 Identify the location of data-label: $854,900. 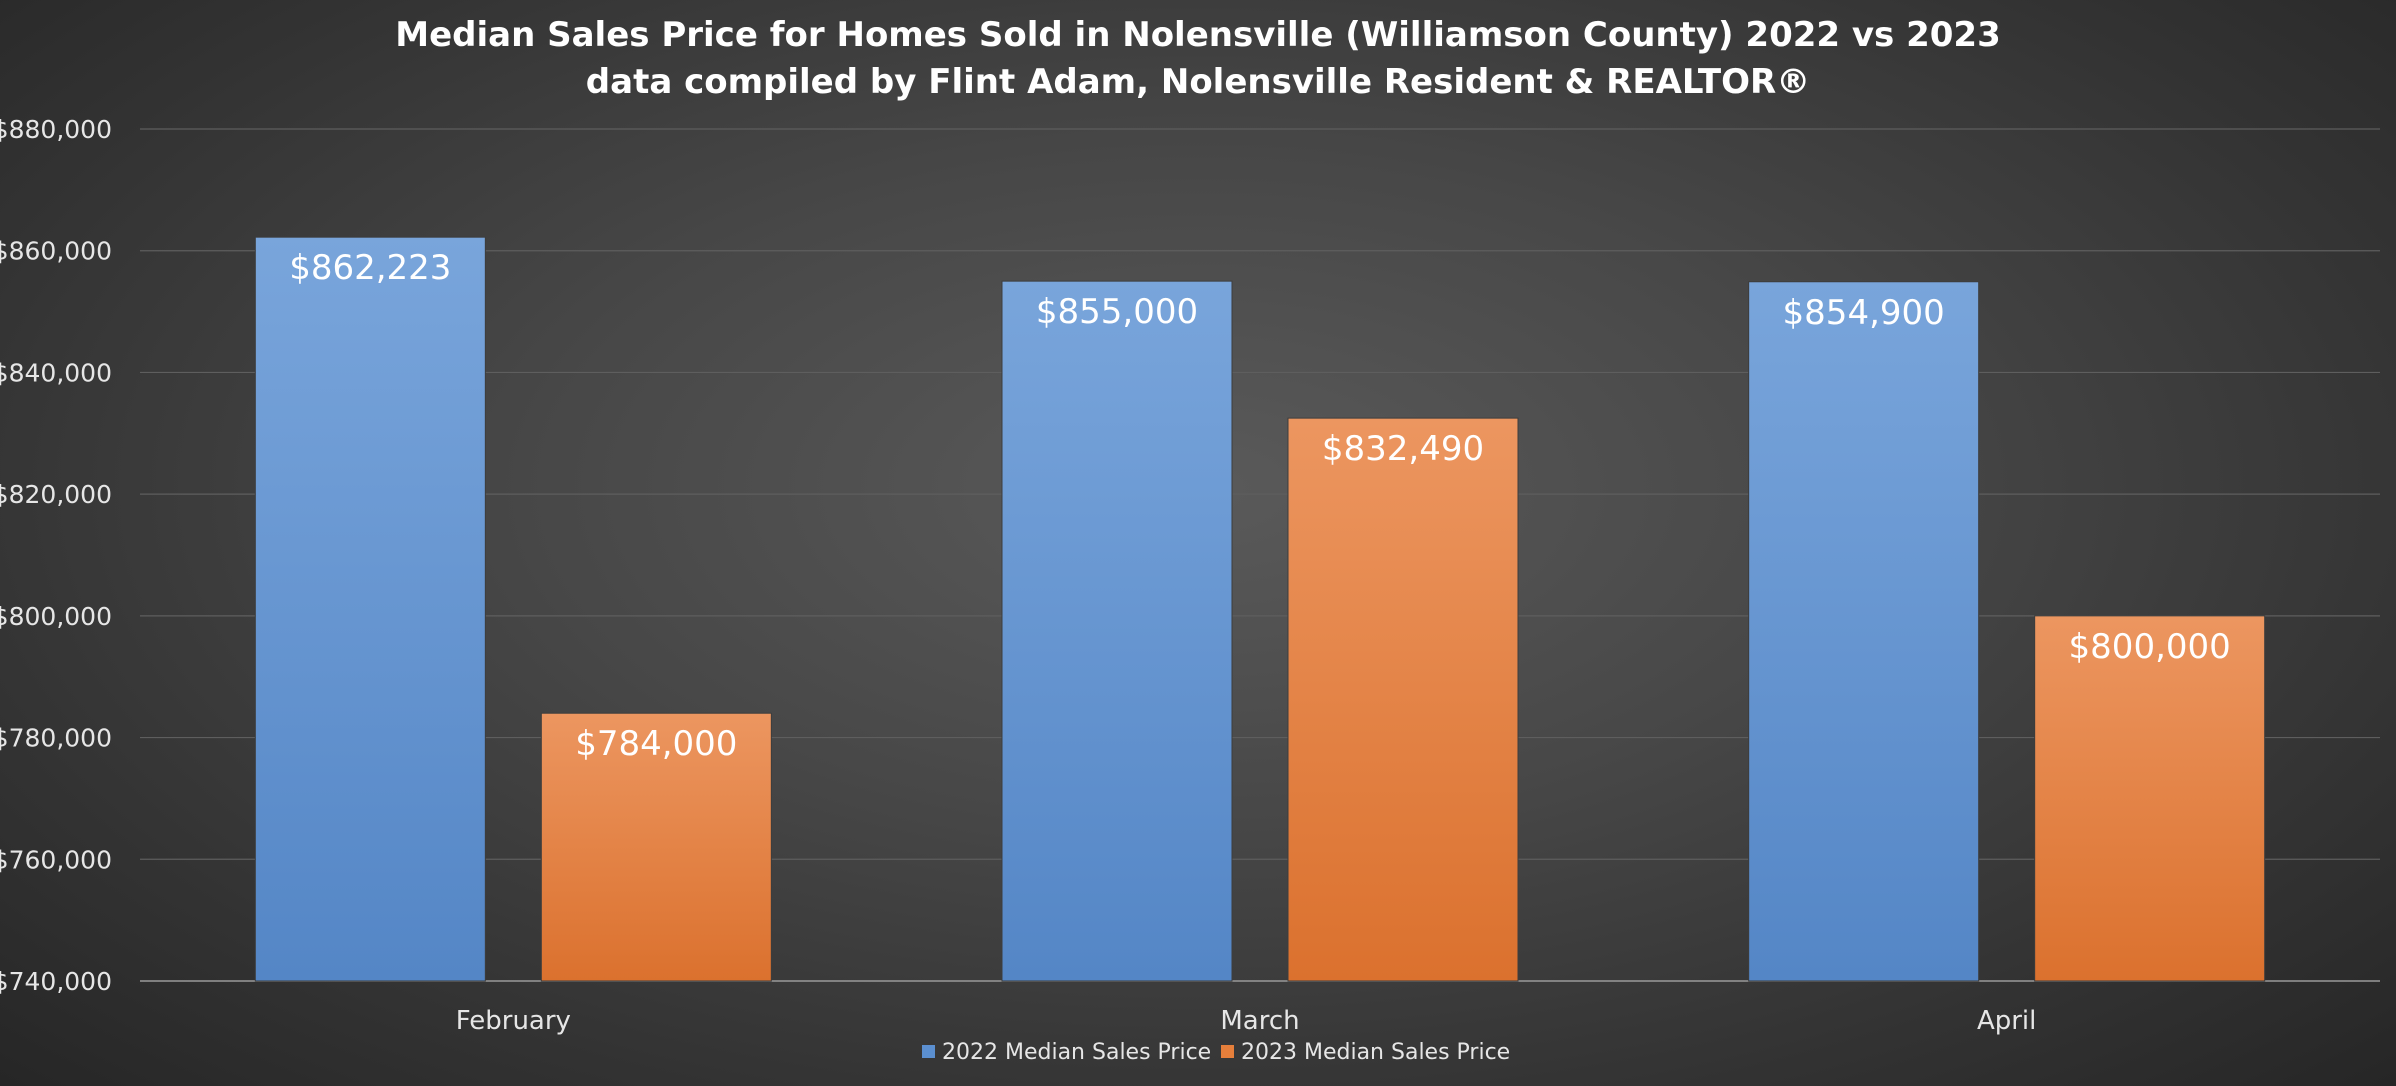
(1864, 313).